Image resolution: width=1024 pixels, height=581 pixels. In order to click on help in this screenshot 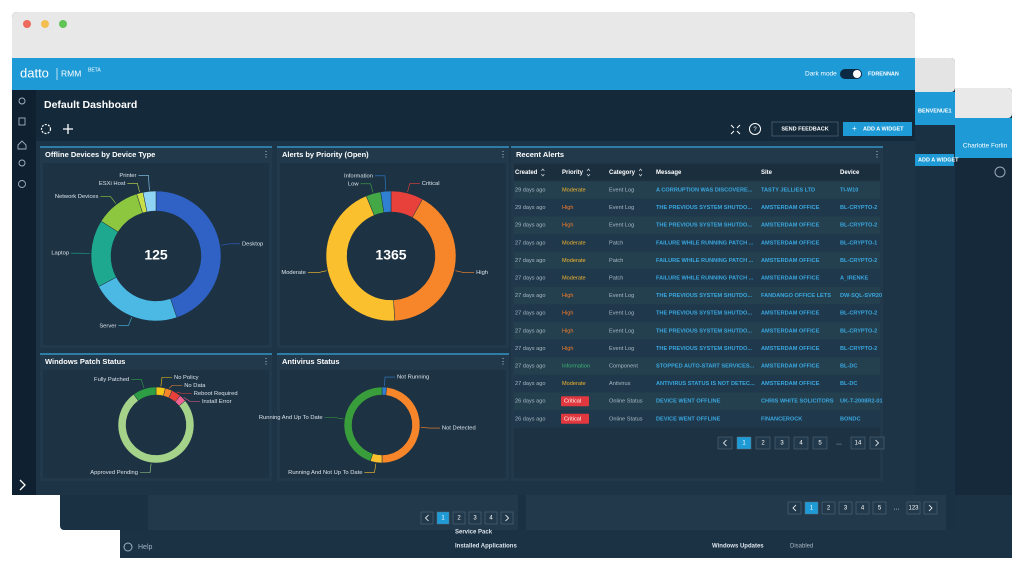, I will do `click(755, 129)`.